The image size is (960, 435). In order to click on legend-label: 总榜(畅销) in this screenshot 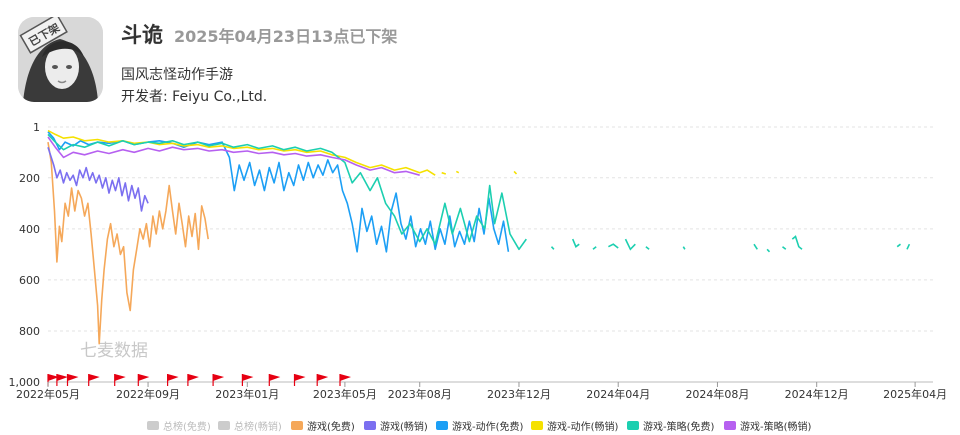, I will do `click(258, 427)`.